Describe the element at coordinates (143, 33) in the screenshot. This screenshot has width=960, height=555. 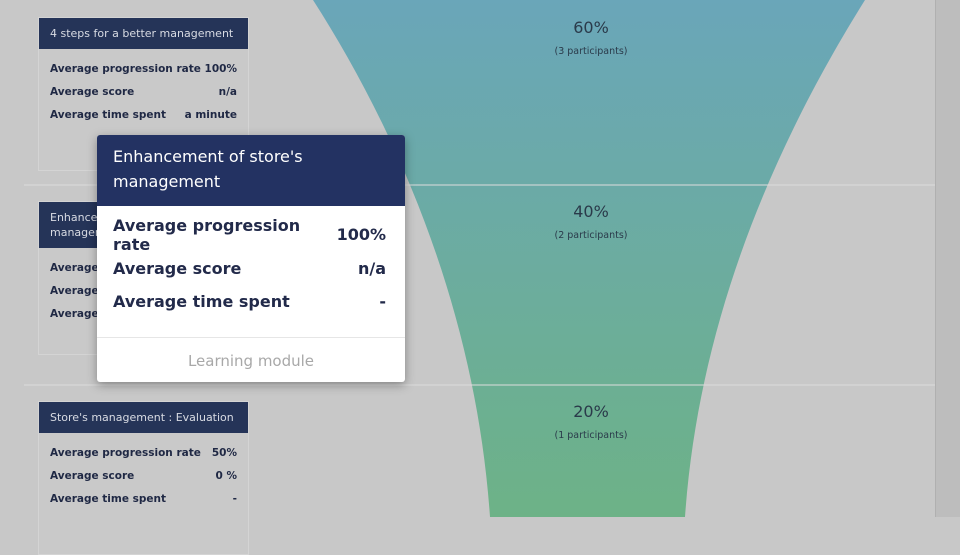
I see `step-title: 4 steps for a better management` at that location.